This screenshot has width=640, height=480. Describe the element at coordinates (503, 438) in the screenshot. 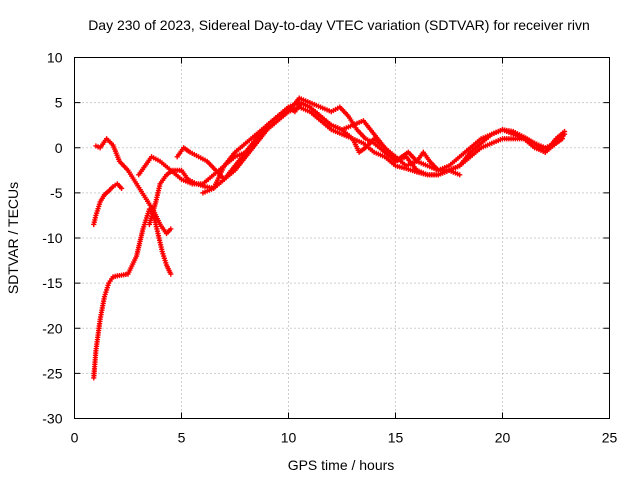

I see `x-tick-label: 20` at that location.